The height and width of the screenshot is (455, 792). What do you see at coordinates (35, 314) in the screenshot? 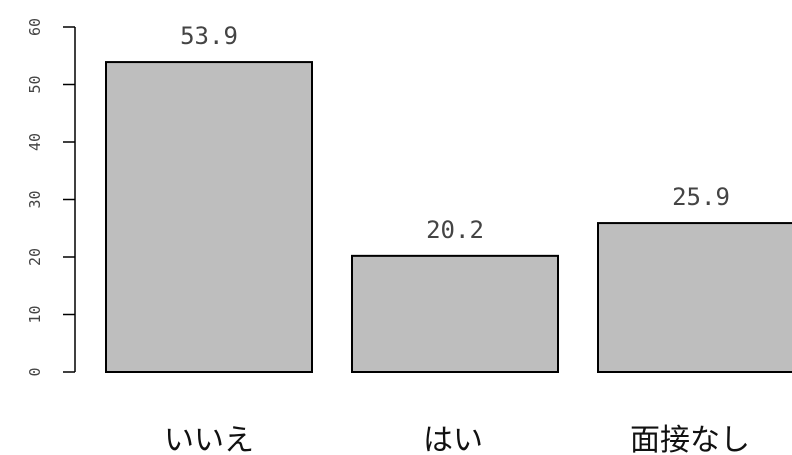
I see `y-tick-label: 10` at bounding box center [35, 314].